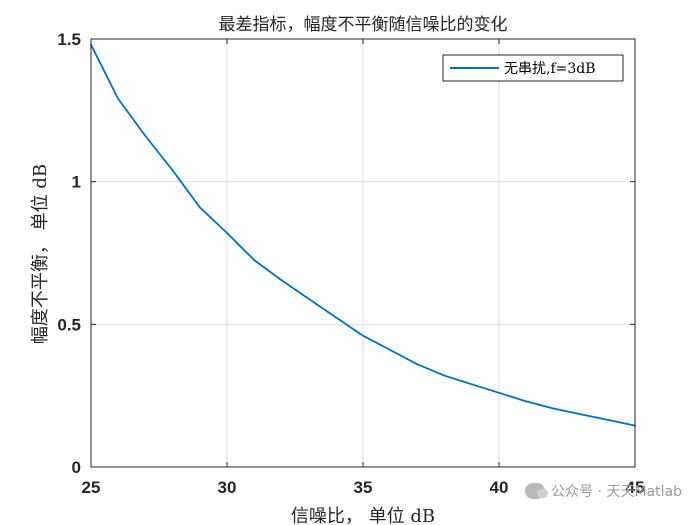  I want to click on x-tick-label: 35, so click(363, 487).